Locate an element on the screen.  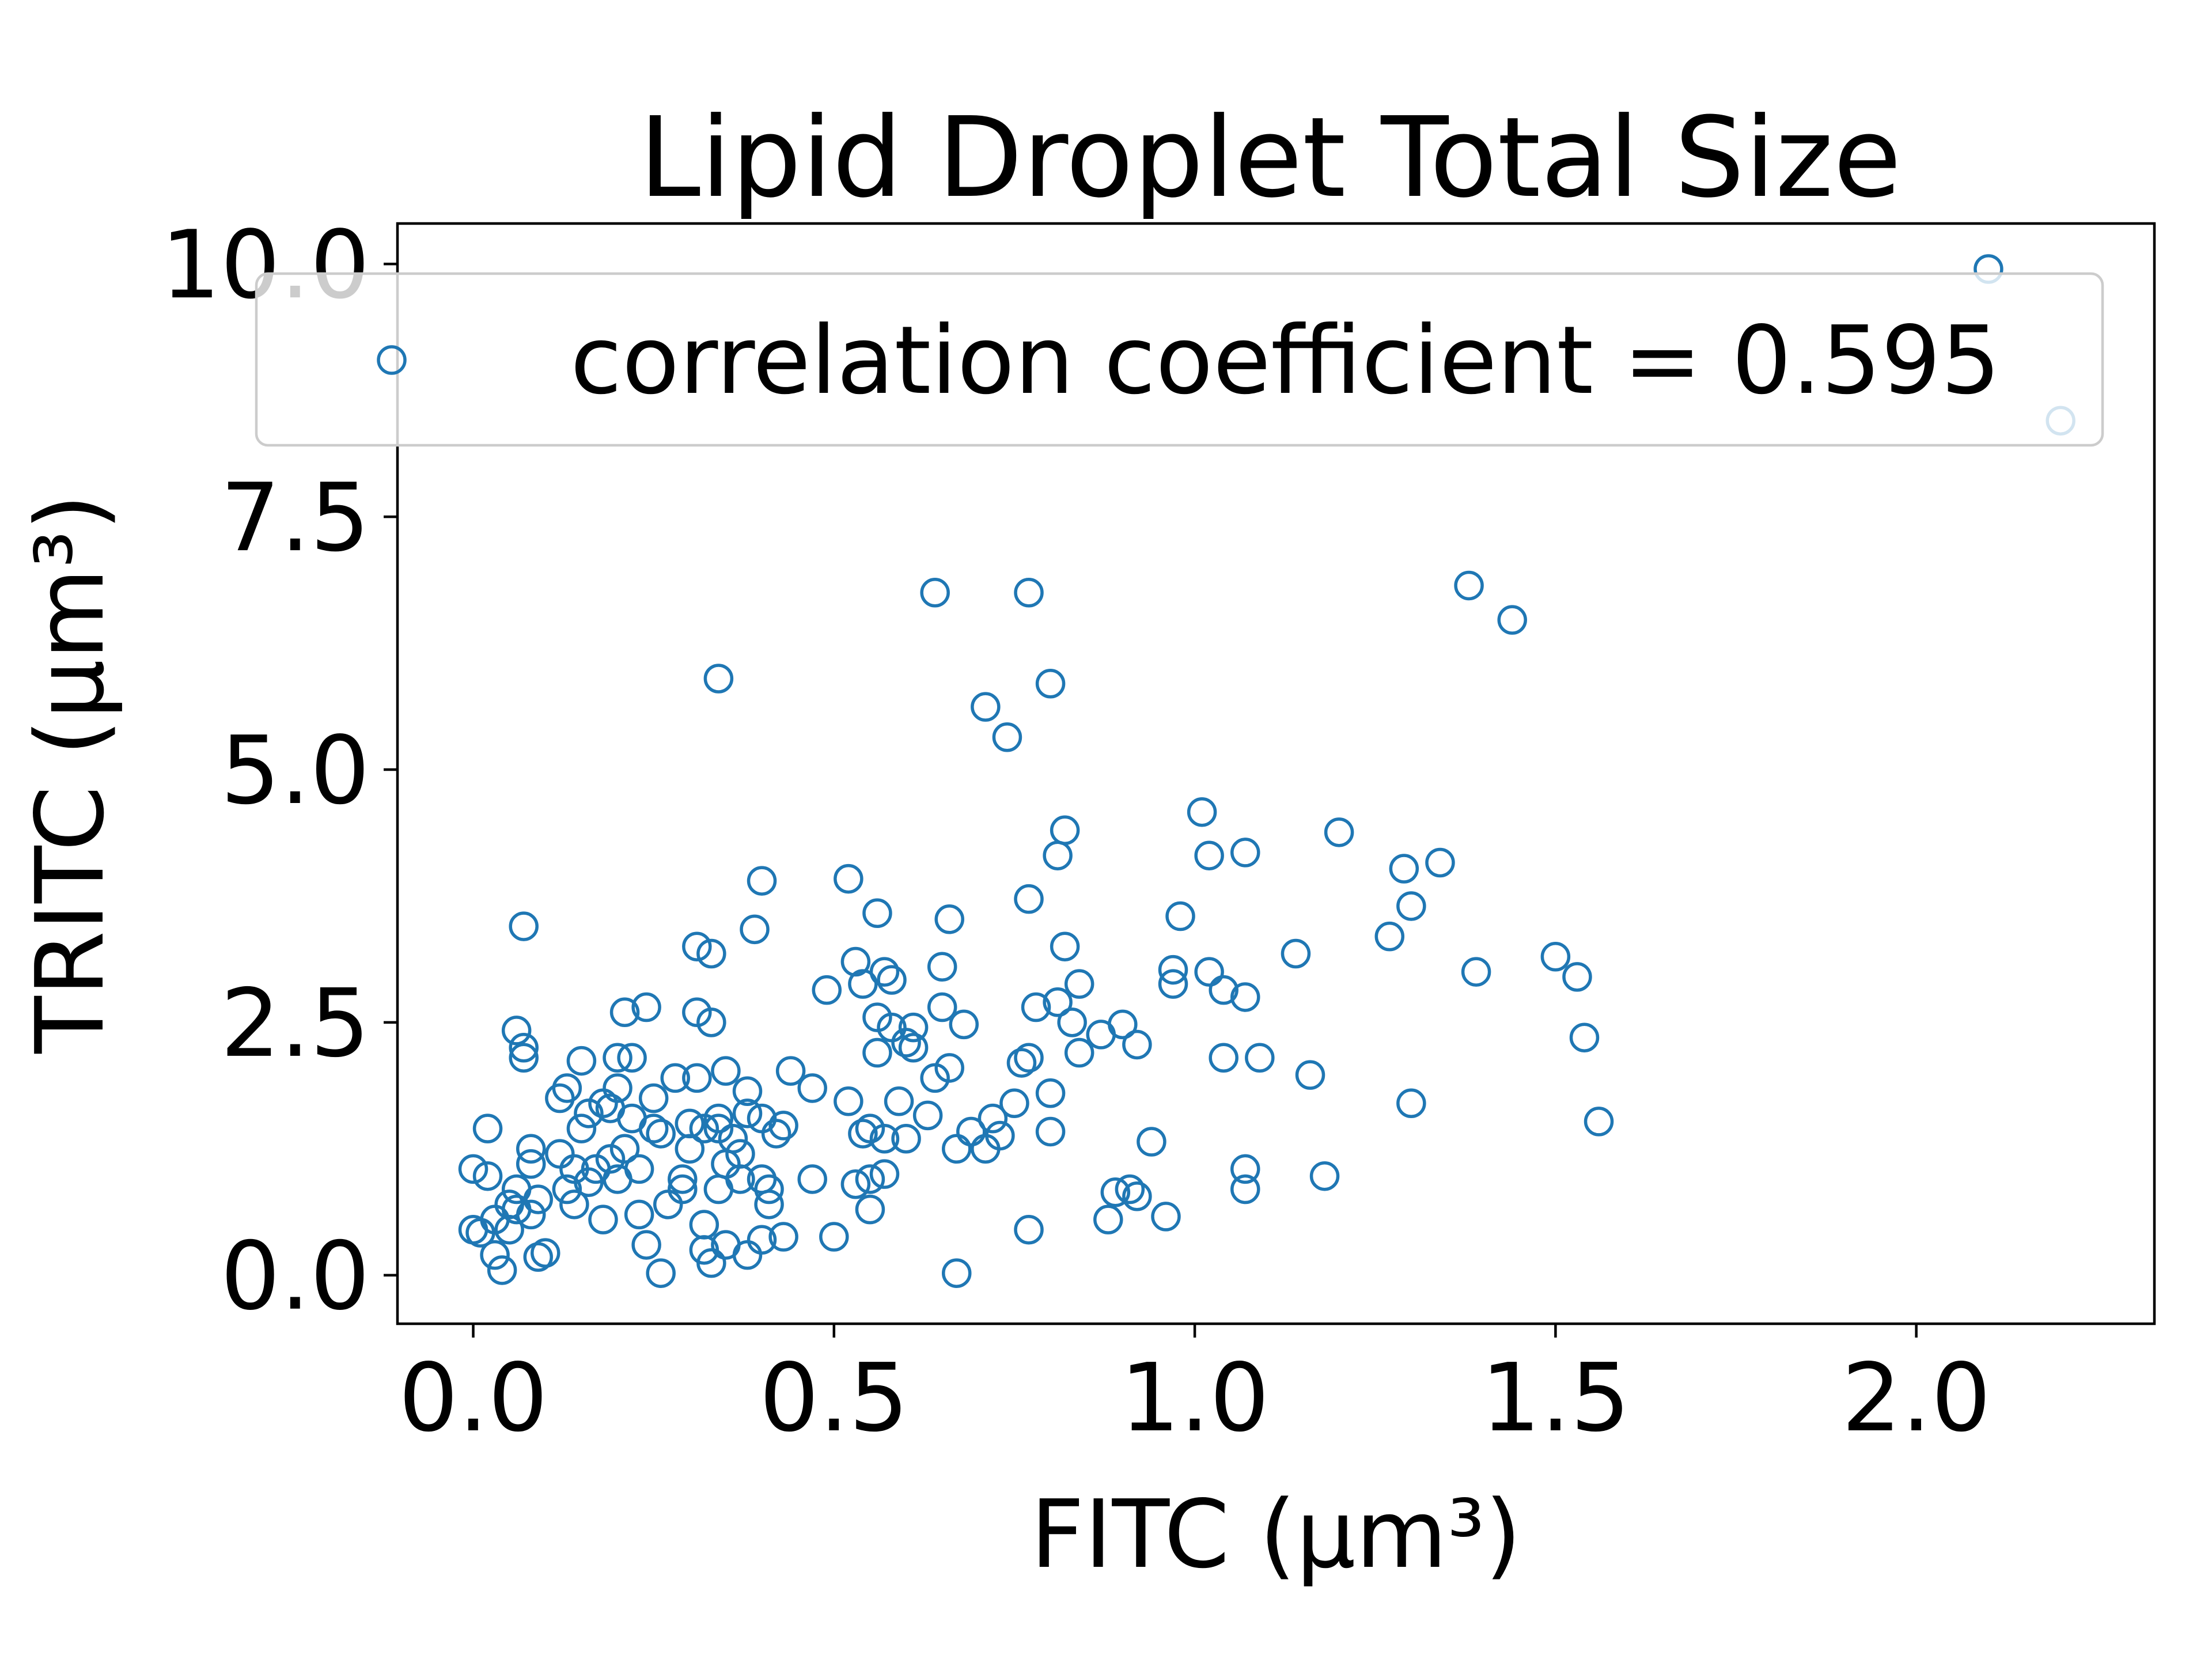
y-axis-label: TRITC (μm³) is located at coordinates (70, 774).